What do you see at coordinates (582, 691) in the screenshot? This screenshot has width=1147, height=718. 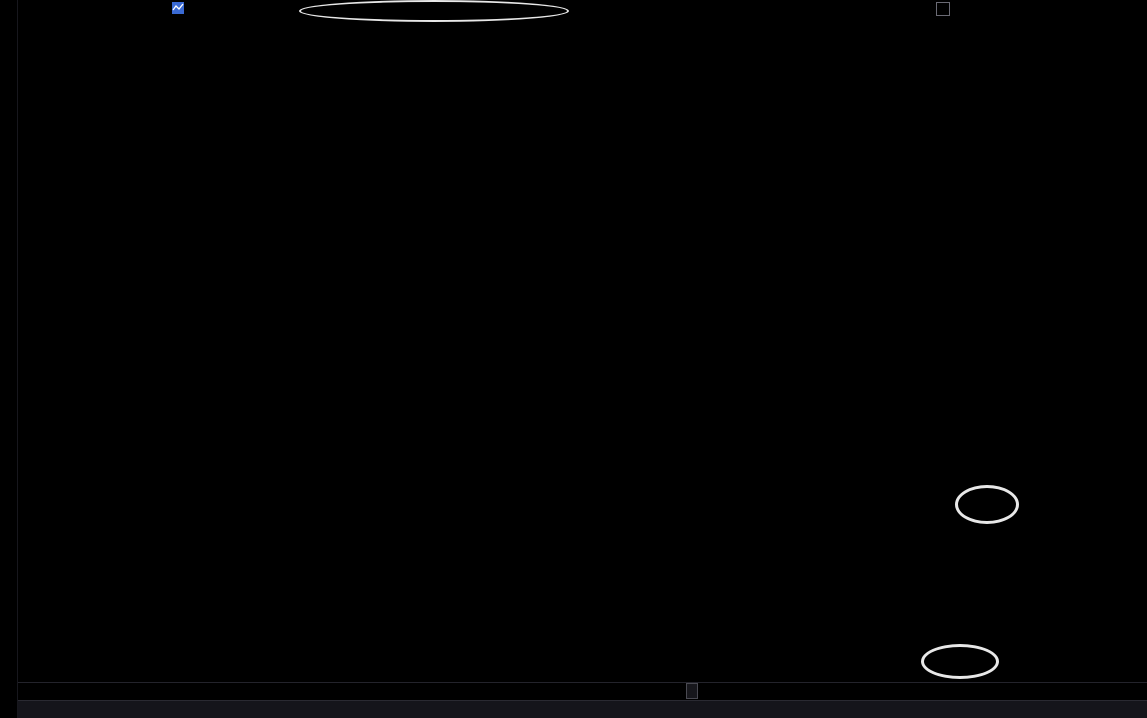 I see `time-axis` at bounding box center [582, 691].